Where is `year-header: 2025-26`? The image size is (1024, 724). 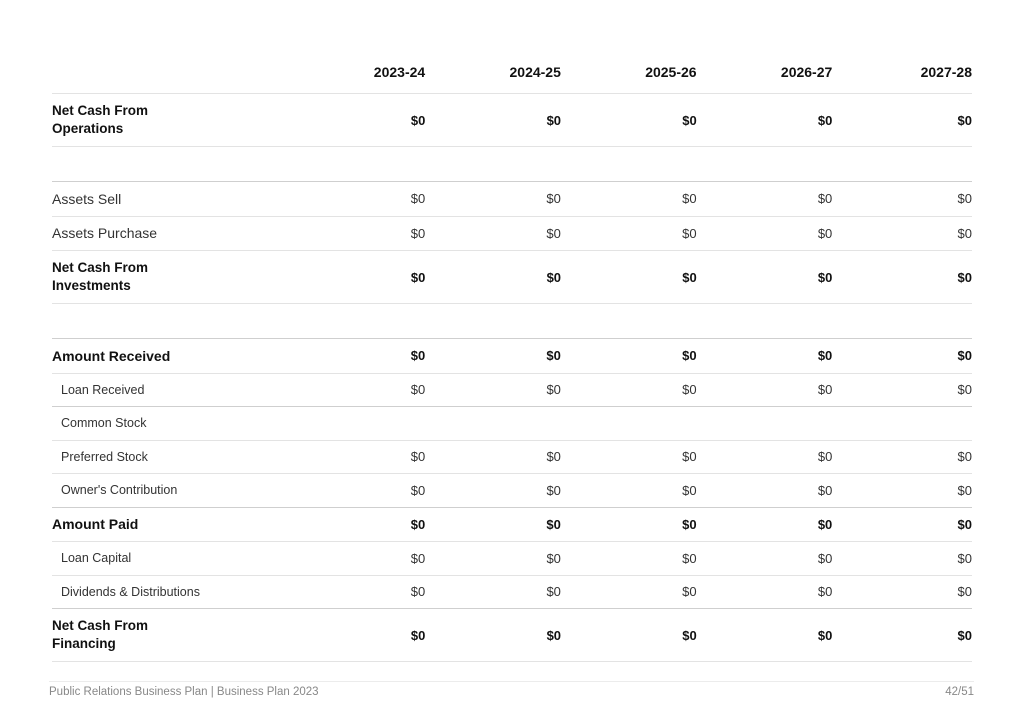 year-header: 2025-26 is located at coordinates (671, 71).